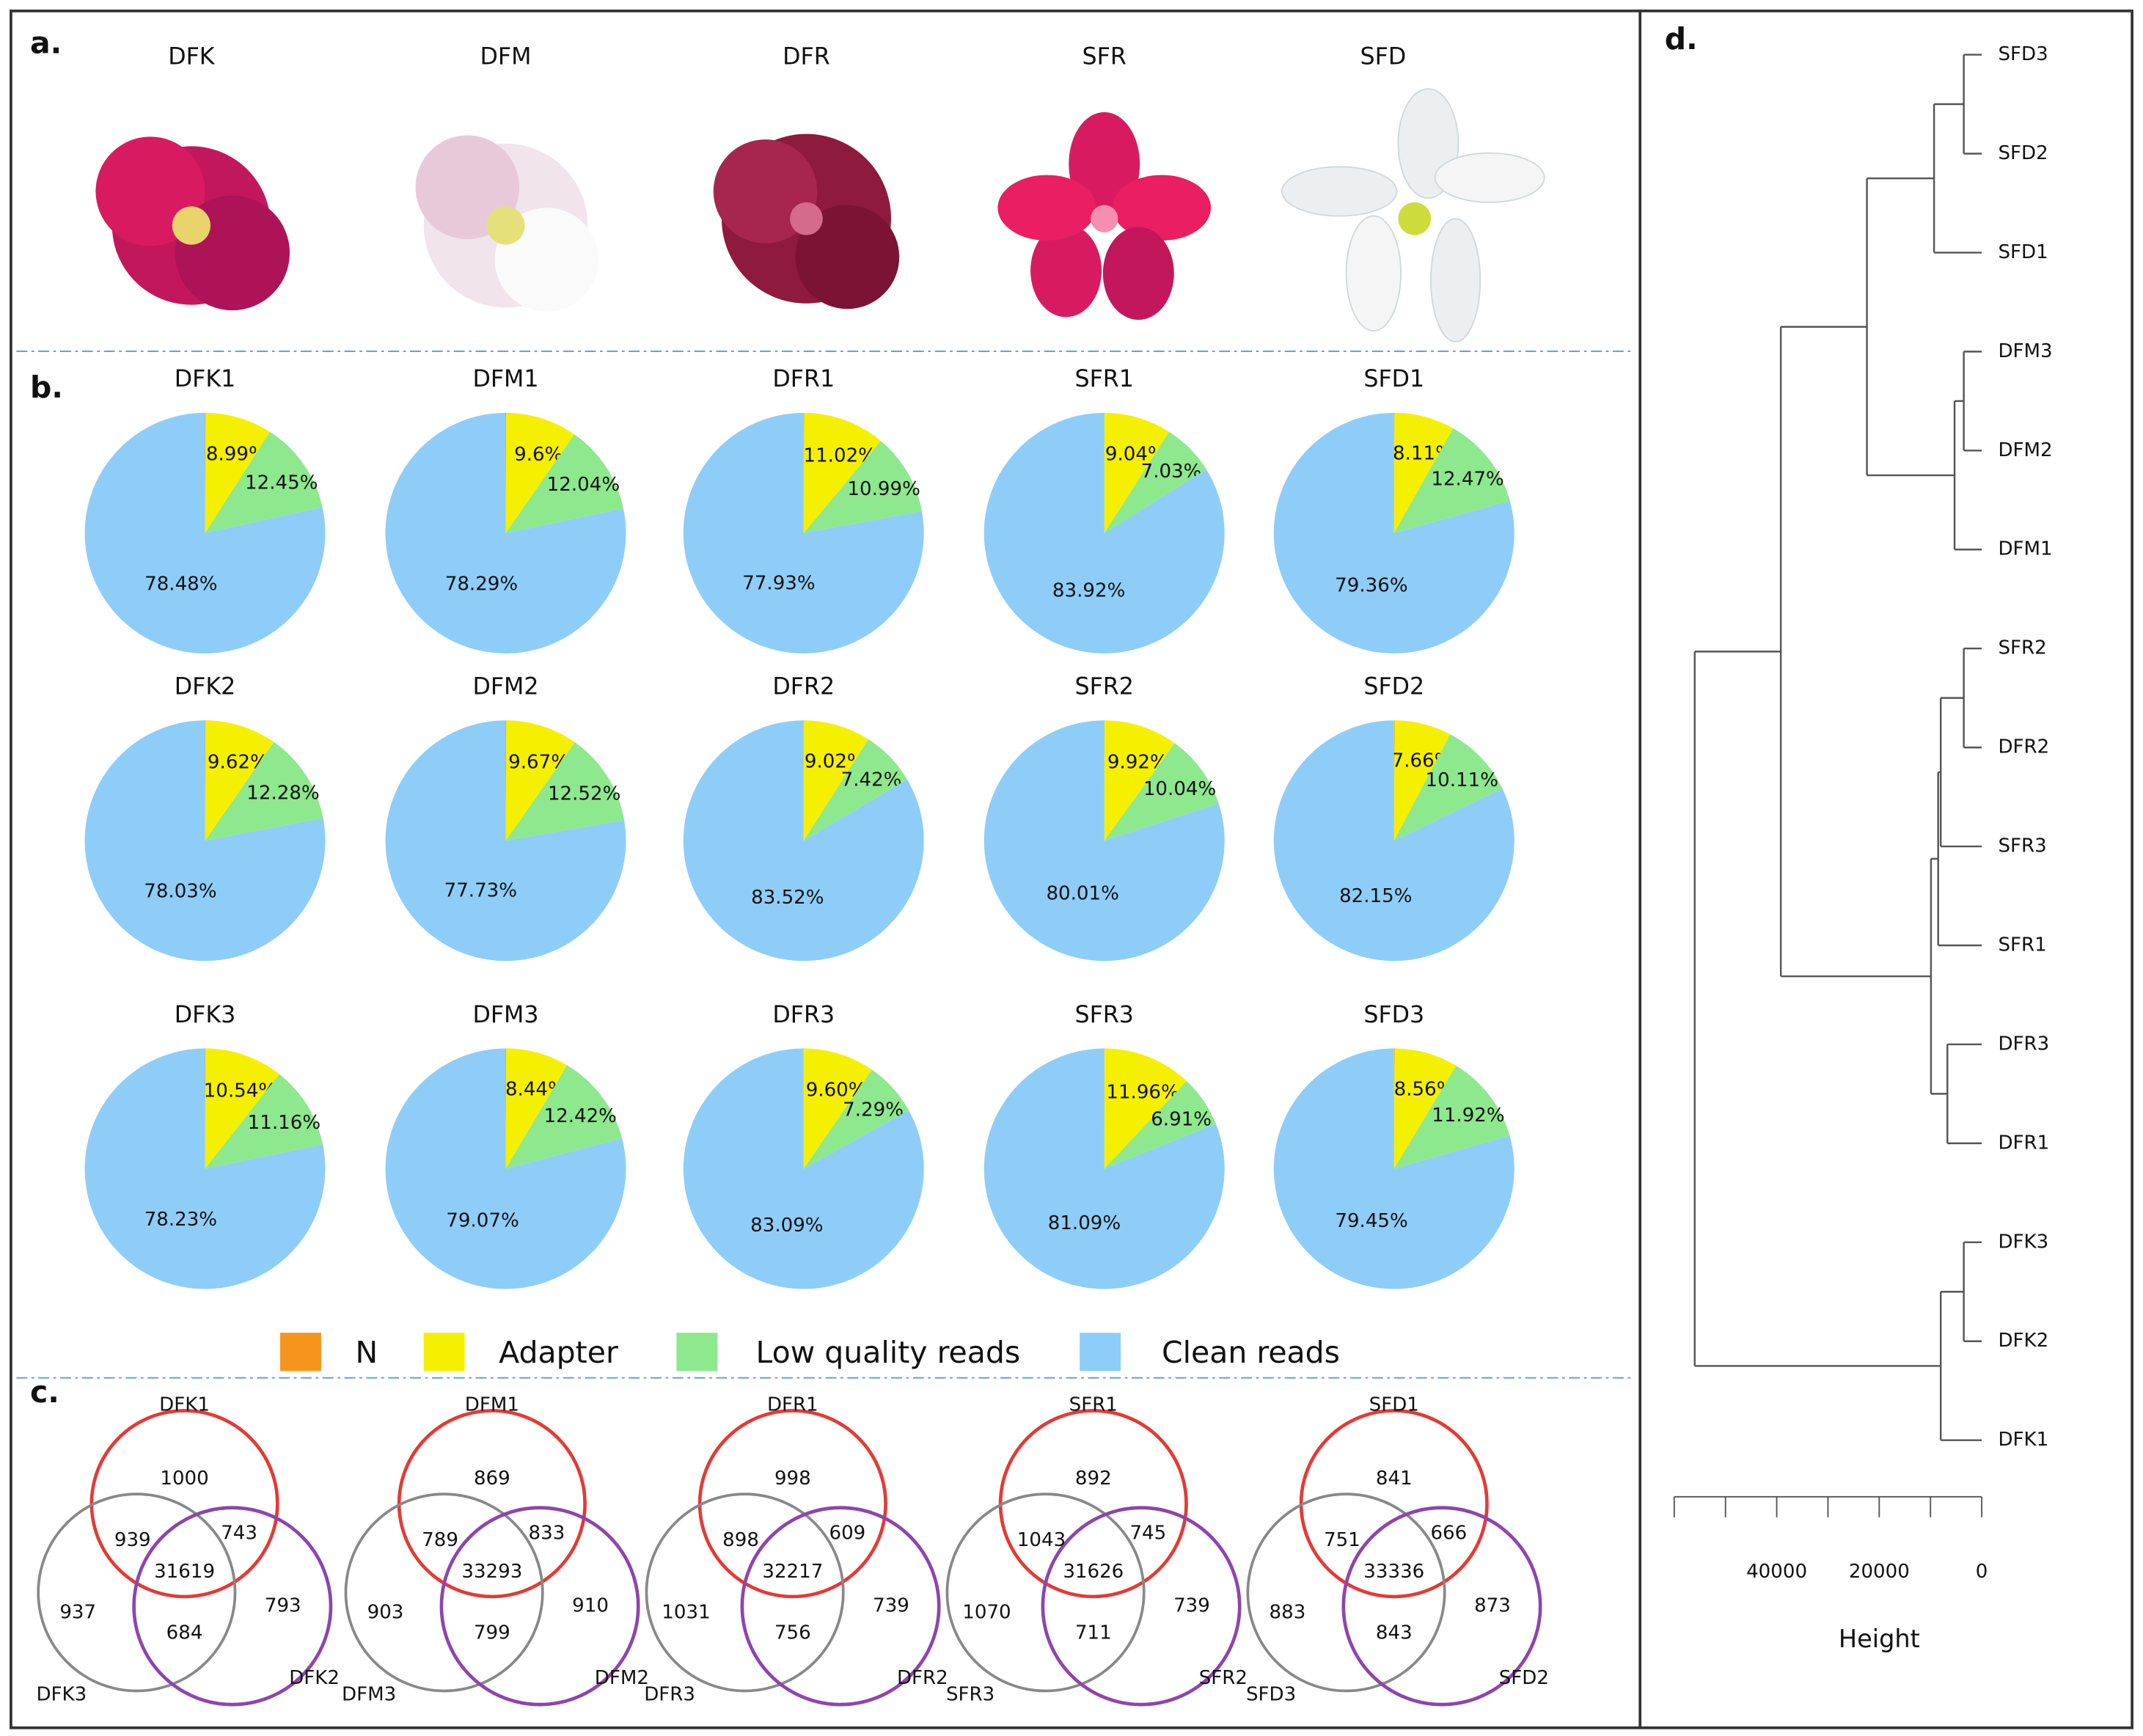  What do you see at coordinates (686, 1613) in the screenshot?
I see `venn-count: 1031` at bounding box center [686, 1613].